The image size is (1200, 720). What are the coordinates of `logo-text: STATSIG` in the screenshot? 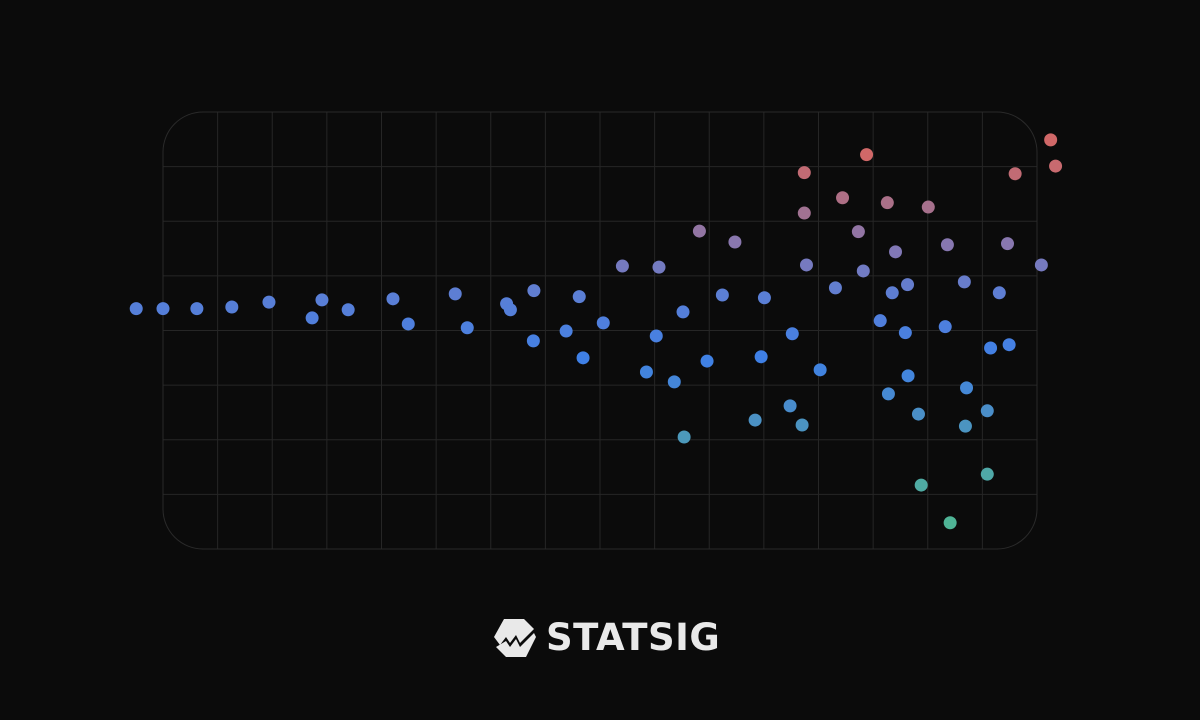 It's located at (633, 637).